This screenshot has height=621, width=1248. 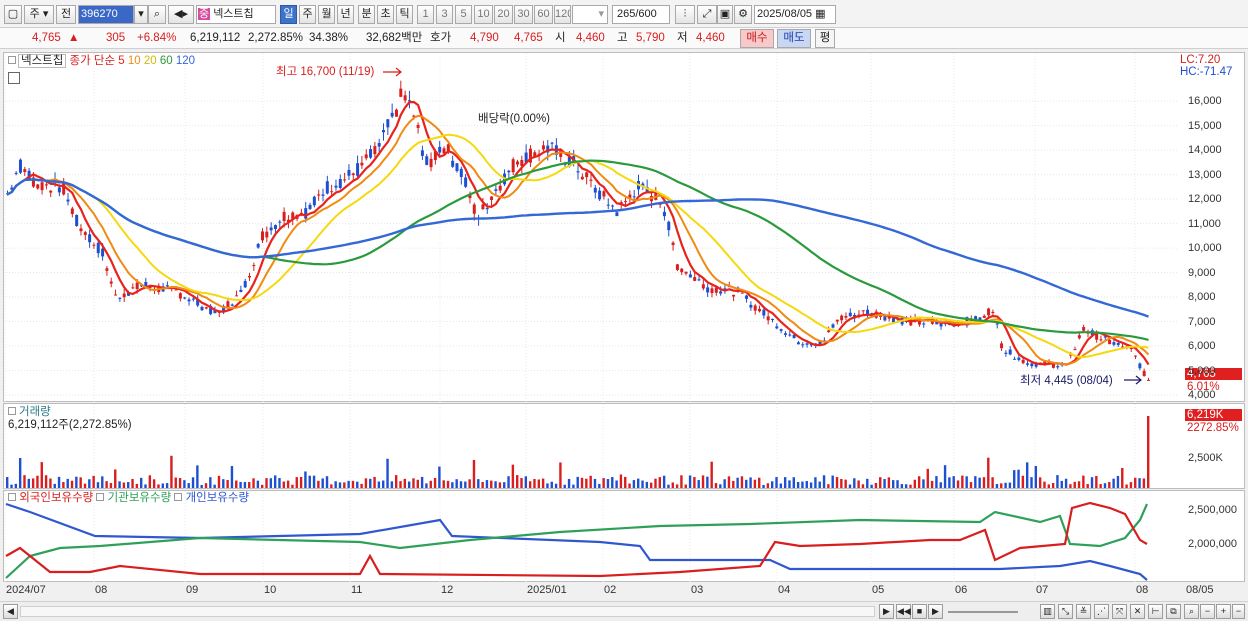 I want to click on draw-tool-icon: ⤡, so click(x=1065, y=611).